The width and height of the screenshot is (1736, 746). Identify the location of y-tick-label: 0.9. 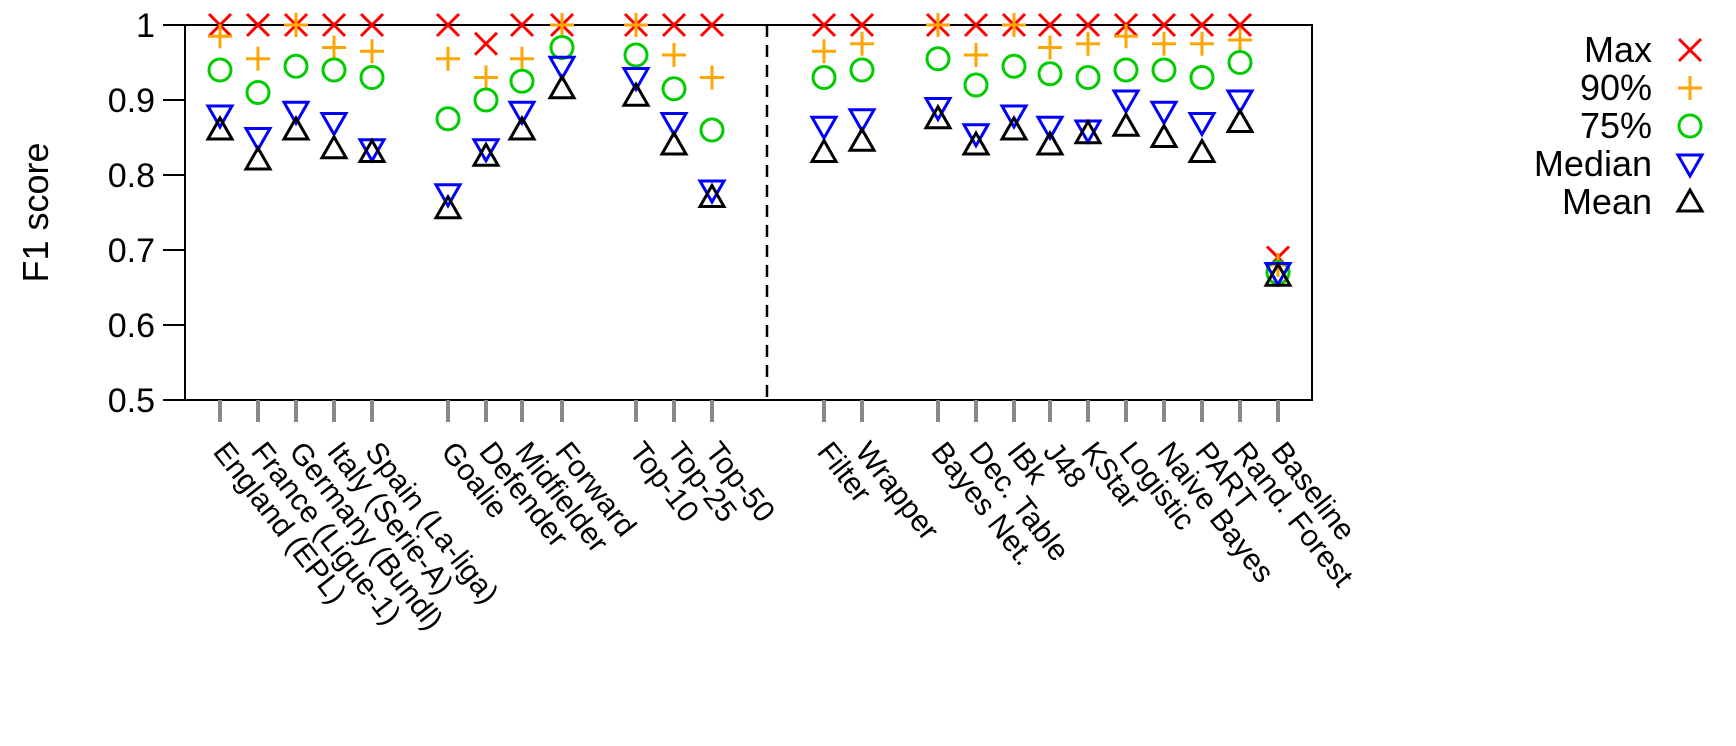
(131, 101).